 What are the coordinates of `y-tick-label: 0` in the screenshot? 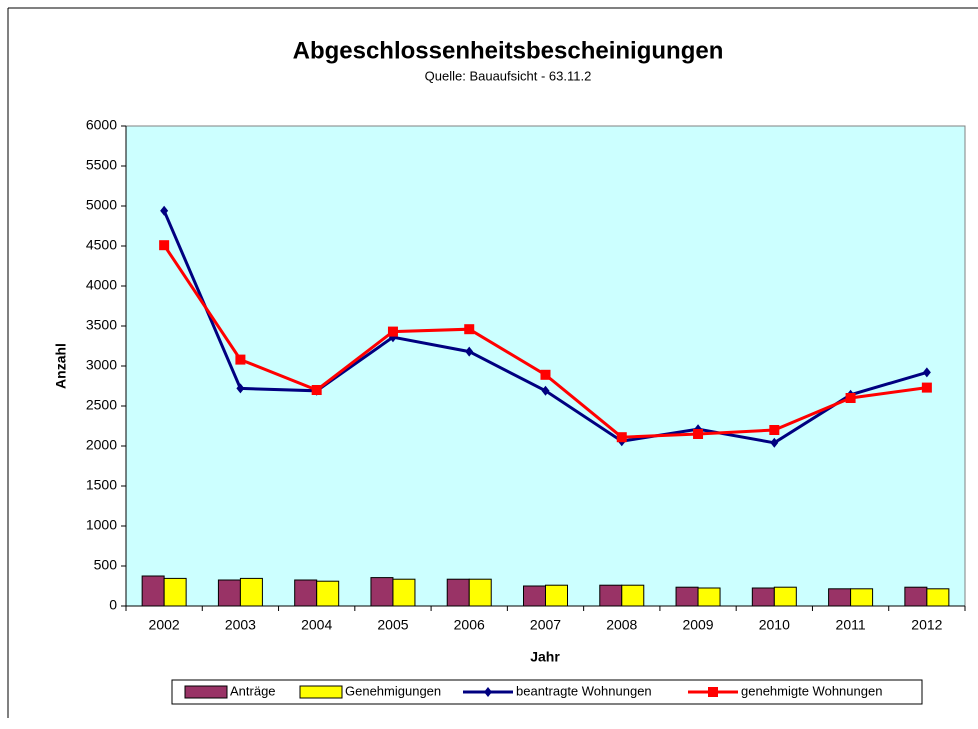 It's located at (113, 605).